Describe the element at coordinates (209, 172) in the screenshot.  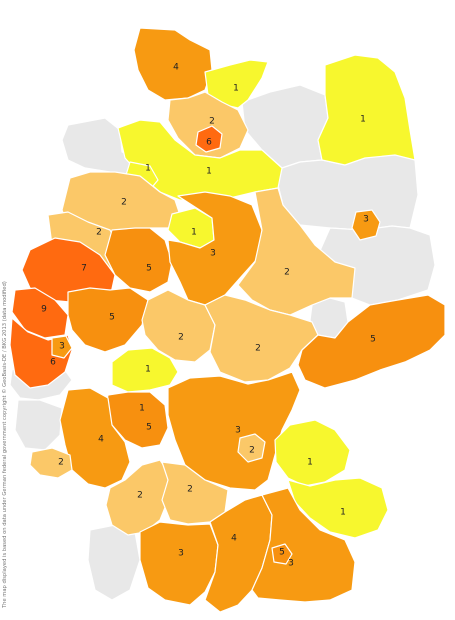
I see `label-lower-saxony-north: 1` at that location.